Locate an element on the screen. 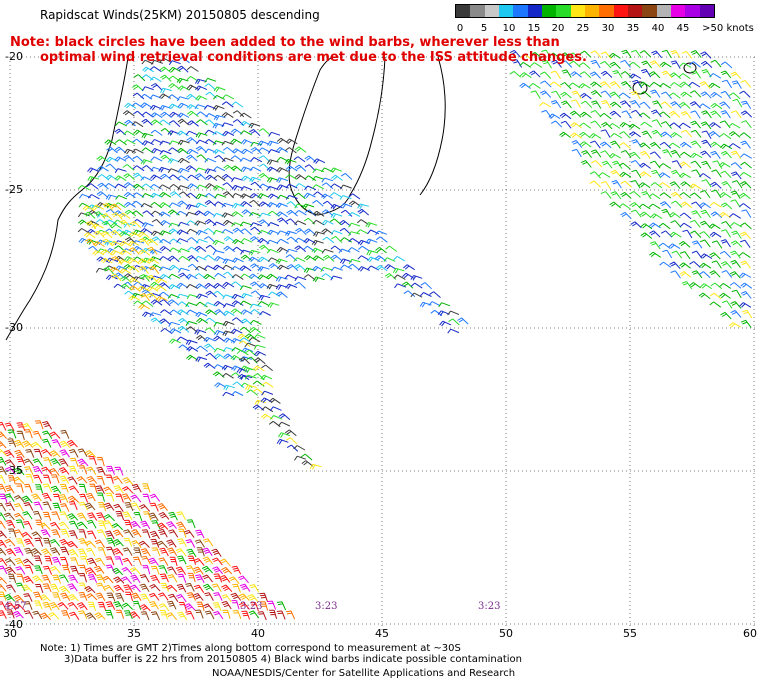  madagascar-outline is located at coordinates (337, 136).